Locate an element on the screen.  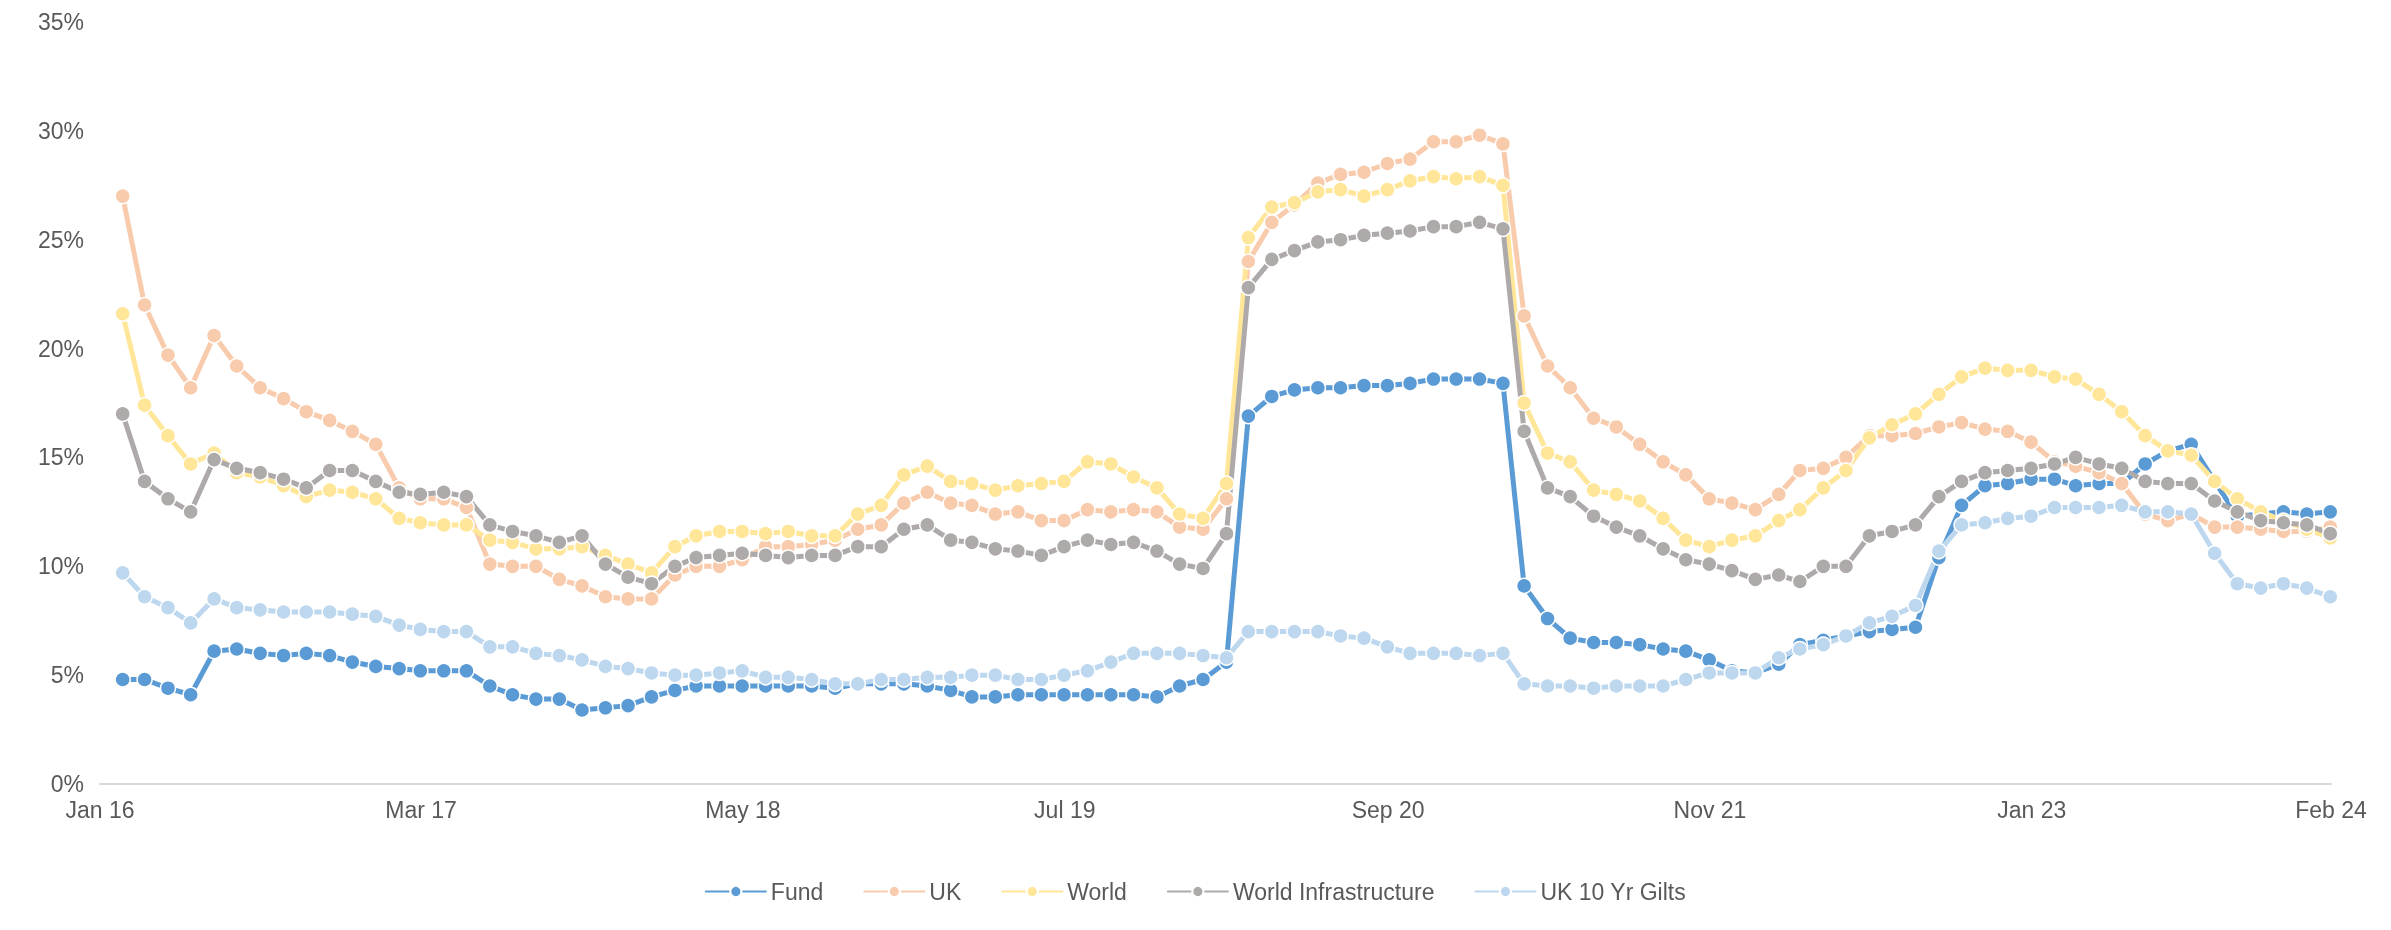
y-tick-label: 30% is located at coordinates (60, 130).